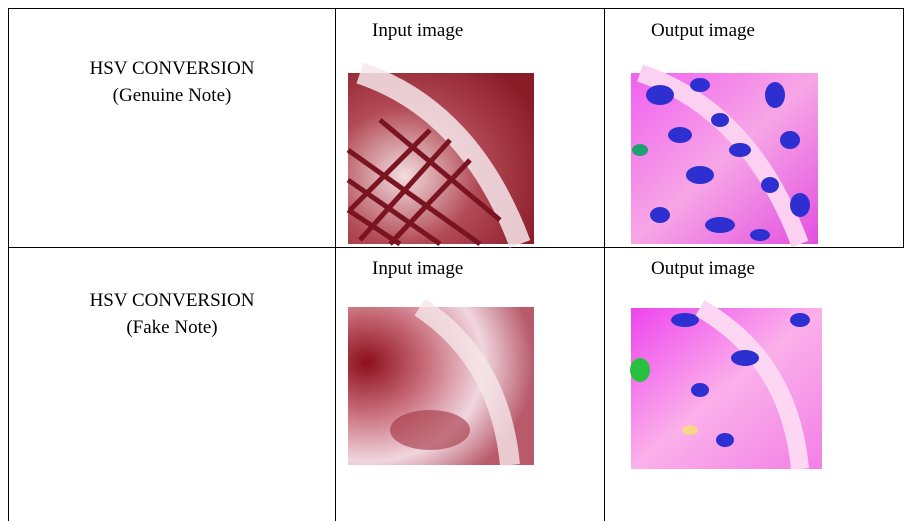 The height and width of the screenshot is (521, 909). Describe the element at coordinates (724, 156) in the screenshot. I see `genuine-output-image` at that location.